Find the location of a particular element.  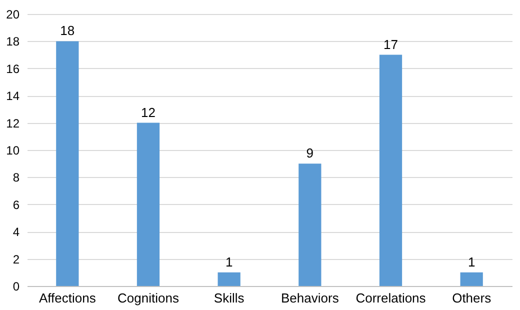

y-tick-label: 14 is located at coordinates (13, 96).